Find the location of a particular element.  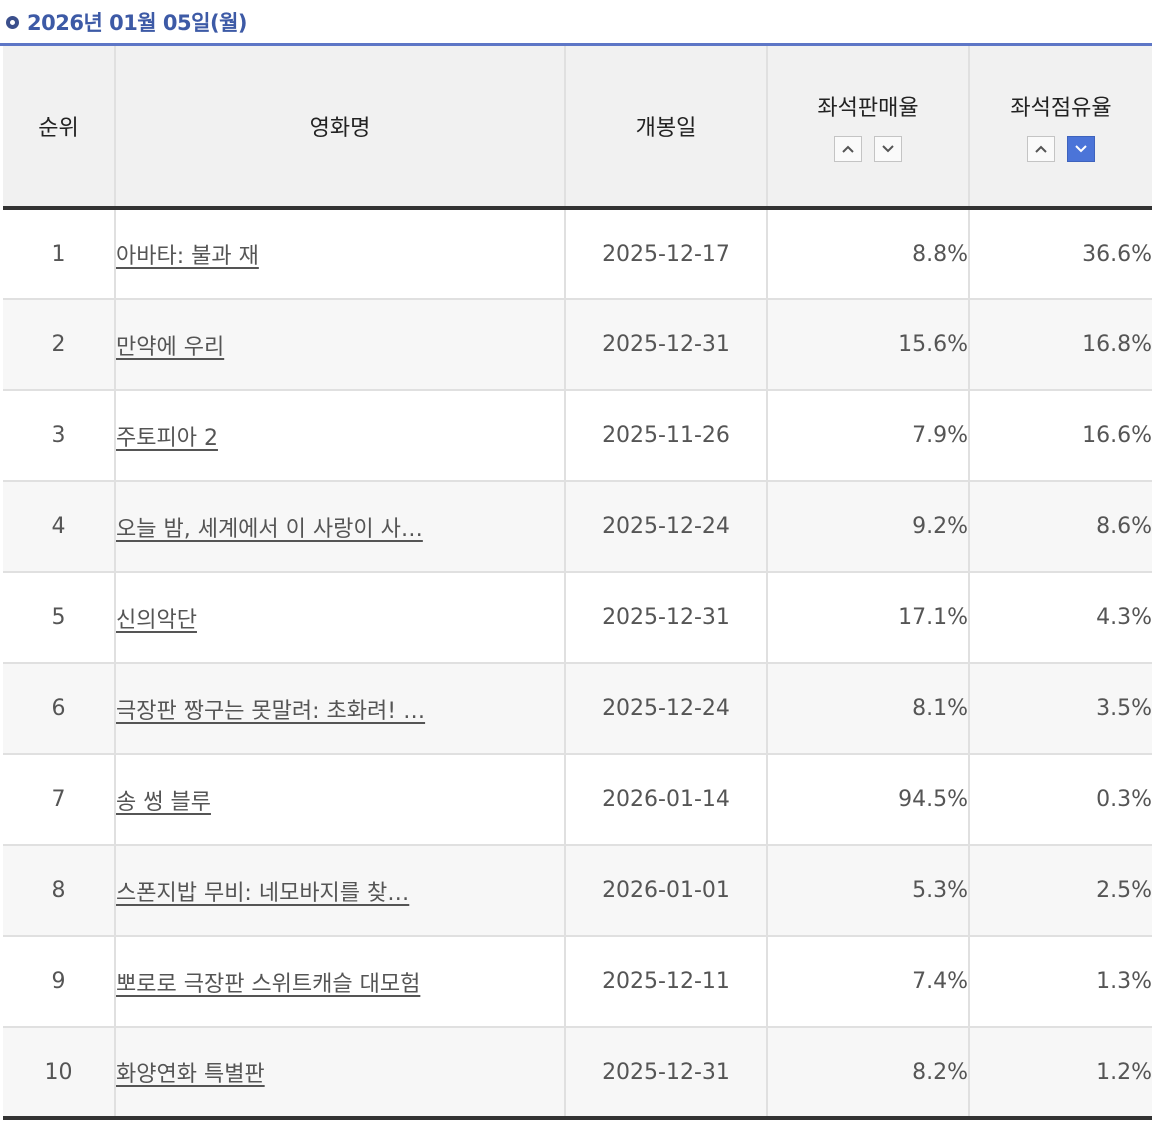

table-row: 2 만약에 우리 2025-12-31 15.6% 16.8% is located at coordinates (577, 344).